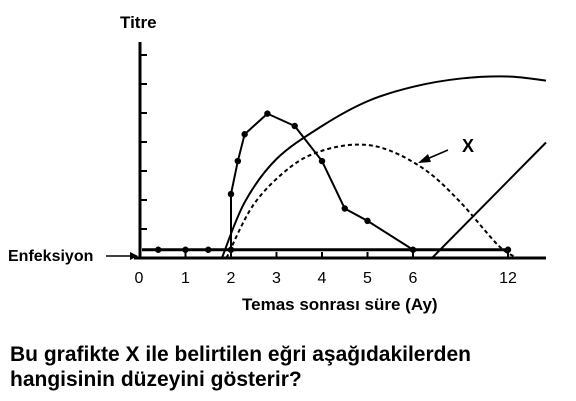 This screenshot has height=401, width=576. I want to click on x-tick-labels: 0 1 2 3 4 5 6 12, so click(326, 278).